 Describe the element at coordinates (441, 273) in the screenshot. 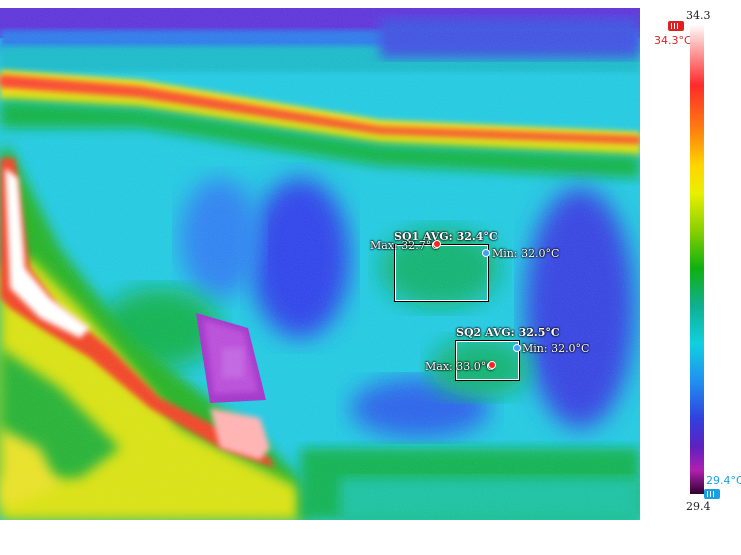

I see `roi-1-box` at that location.